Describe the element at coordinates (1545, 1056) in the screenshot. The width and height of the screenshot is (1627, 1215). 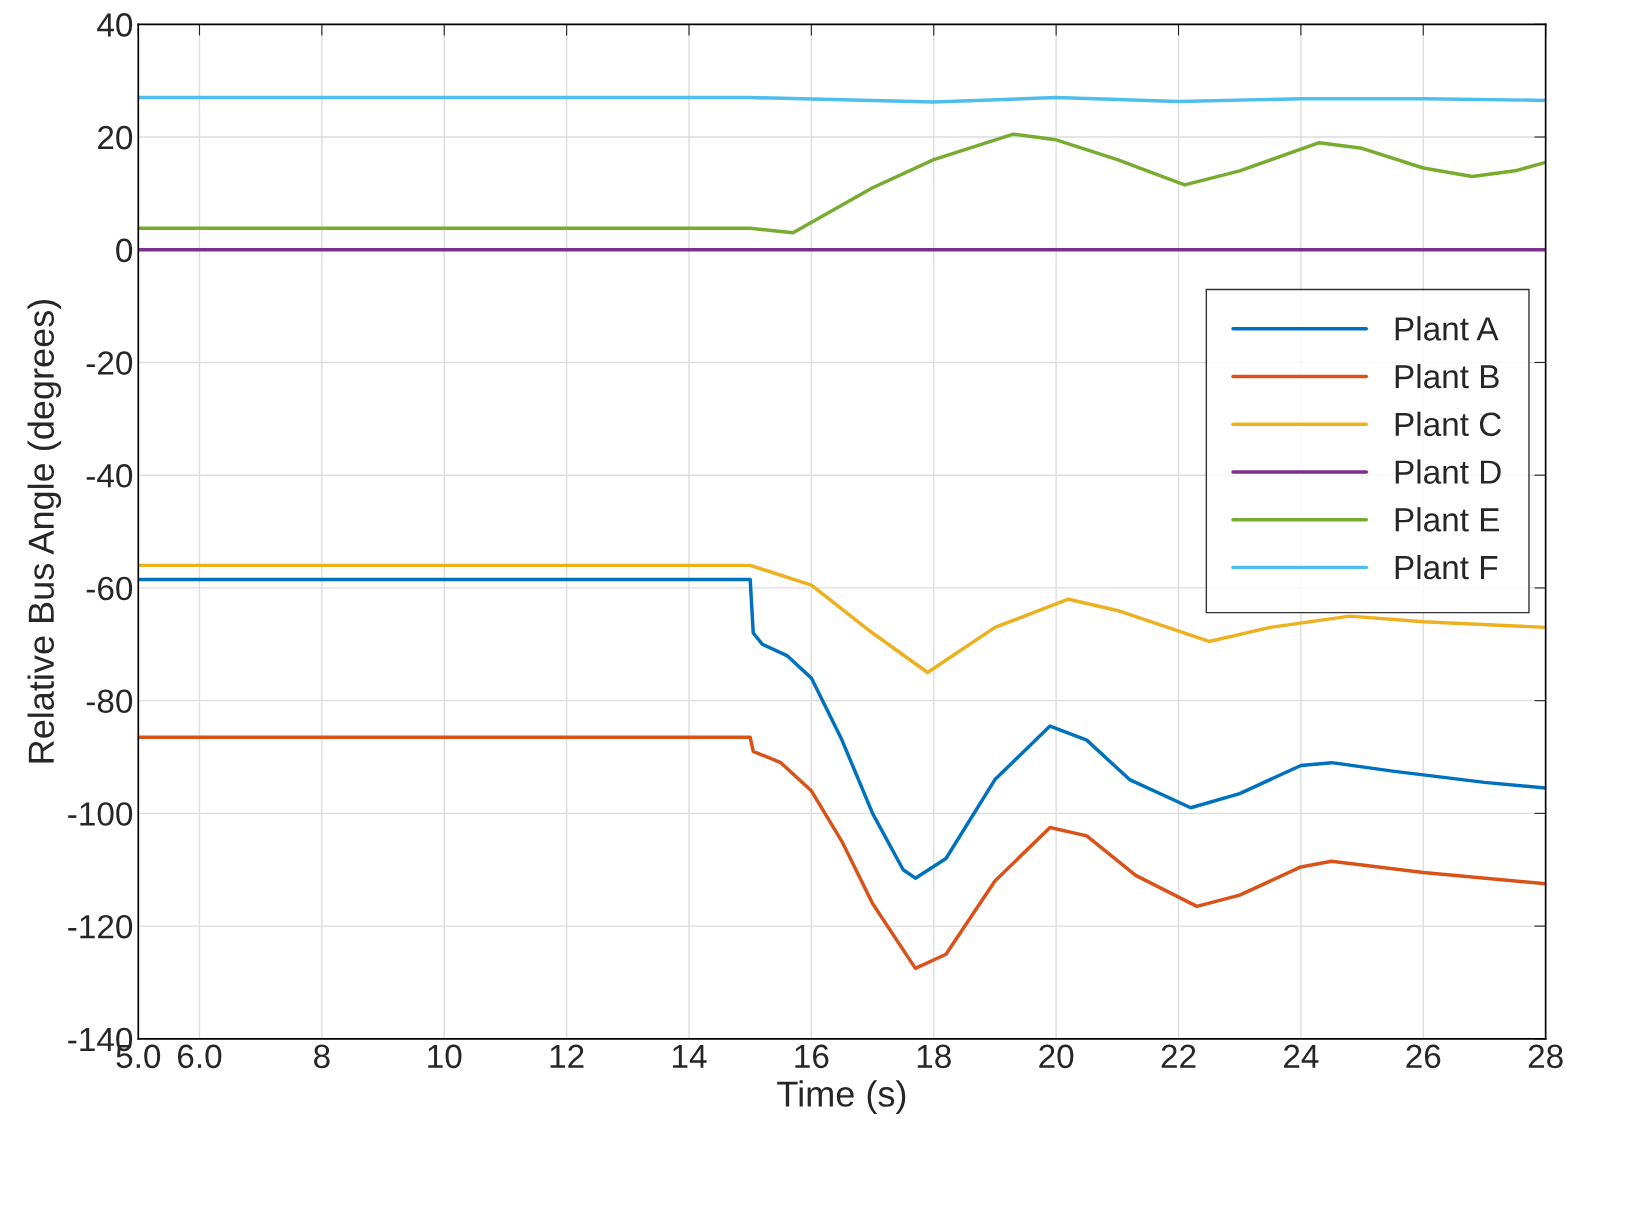
I see `x-tick-label: 28` at that location.